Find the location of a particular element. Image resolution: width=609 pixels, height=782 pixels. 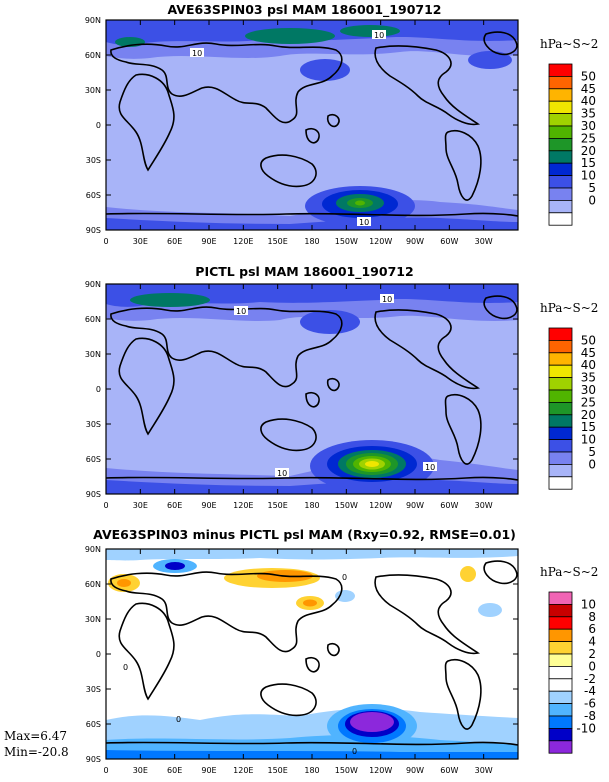

colorbar-label: -4 is located at coordinates (590, 691).